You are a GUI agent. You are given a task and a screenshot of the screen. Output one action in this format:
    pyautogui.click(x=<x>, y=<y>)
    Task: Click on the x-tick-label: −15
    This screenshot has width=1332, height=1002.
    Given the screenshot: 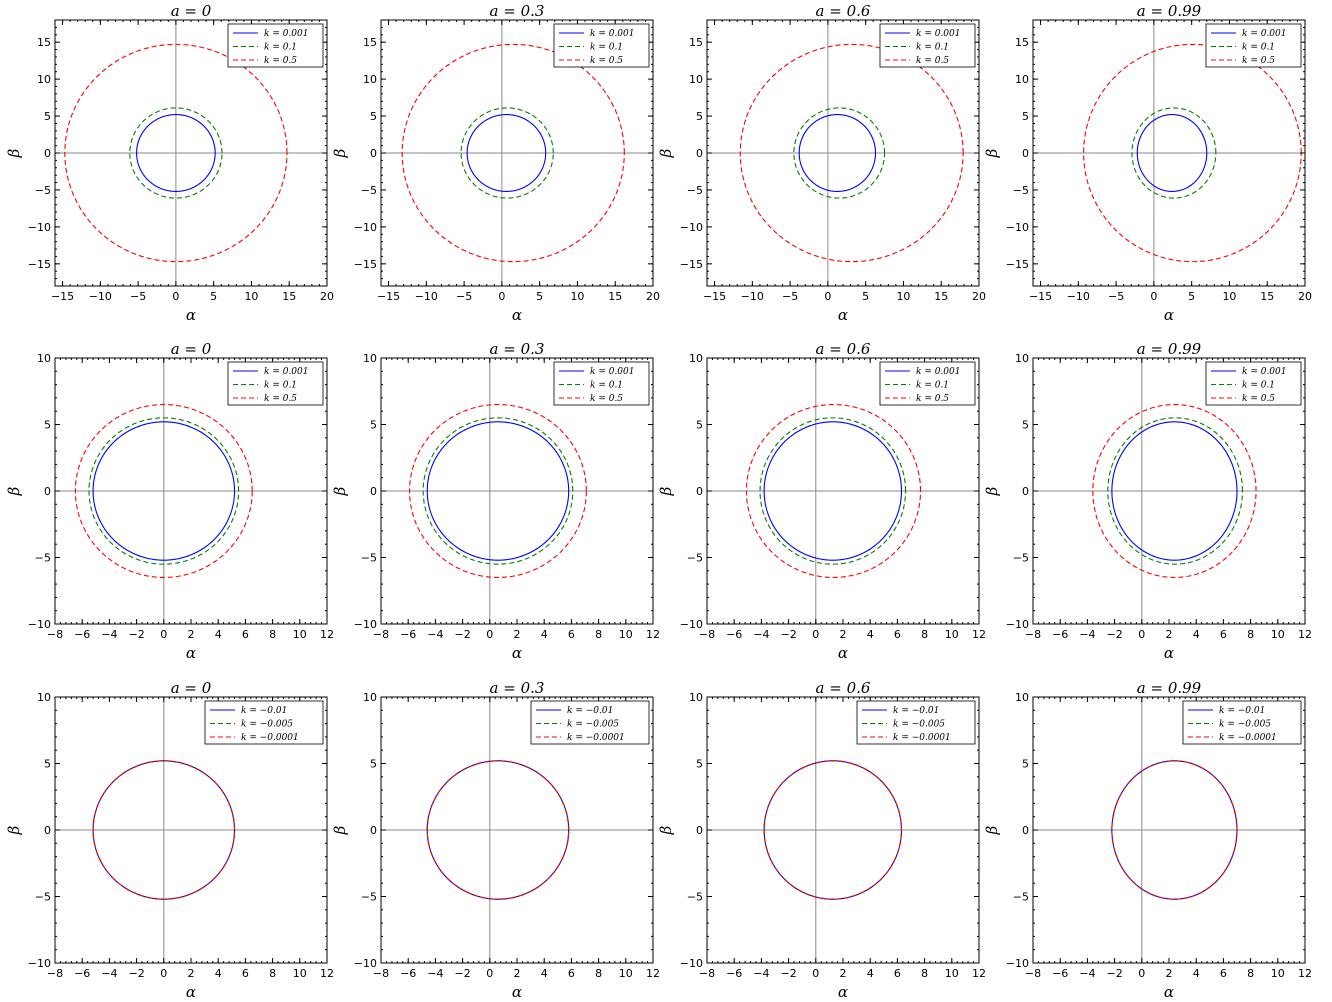 What is the action you would take?
    pyautogui.click(x=714, y=296)
    